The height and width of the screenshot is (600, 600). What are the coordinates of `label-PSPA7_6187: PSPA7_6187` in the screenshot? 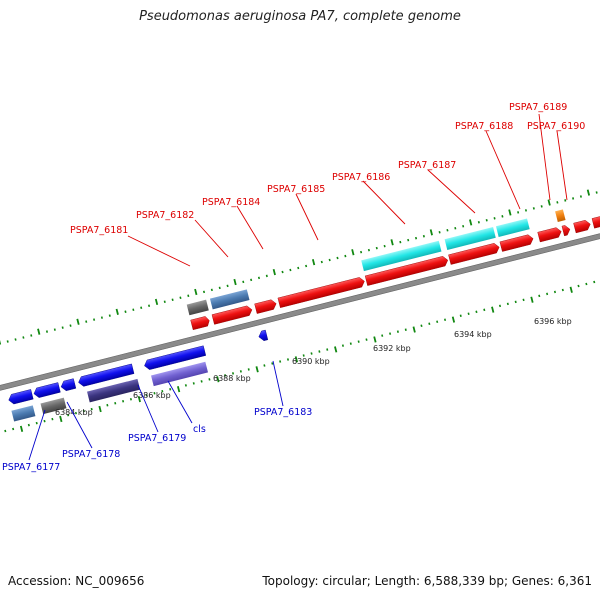 It's located at (427, 165).